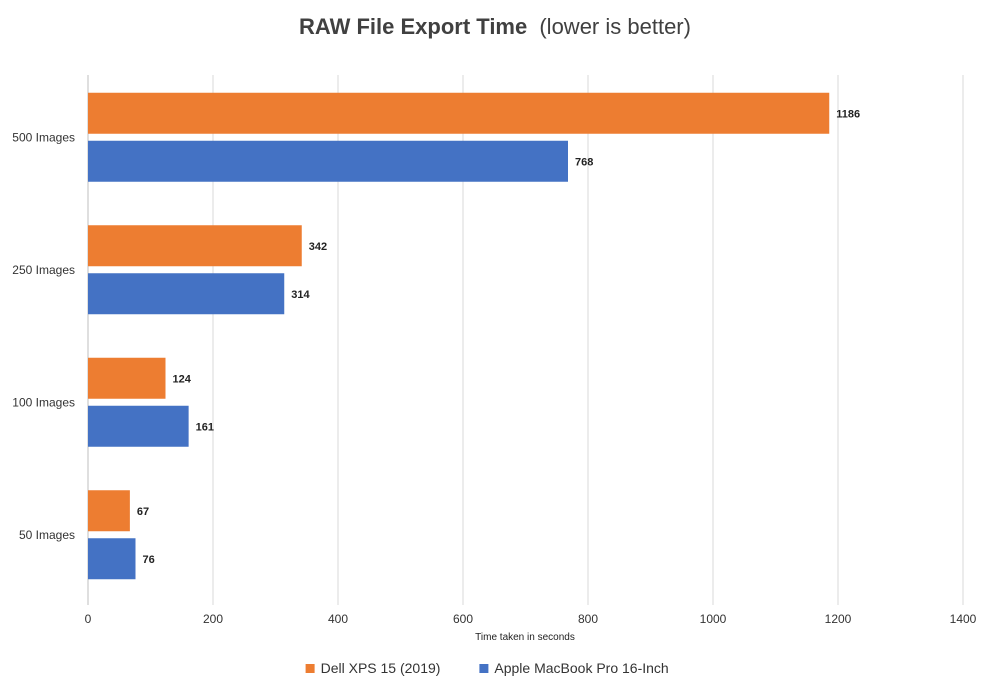 This screenshot has width=990, height=689. I want to click on y-axis-categories: 500 Images 250 Images 100 Images 50 Images, so click(43, 336).